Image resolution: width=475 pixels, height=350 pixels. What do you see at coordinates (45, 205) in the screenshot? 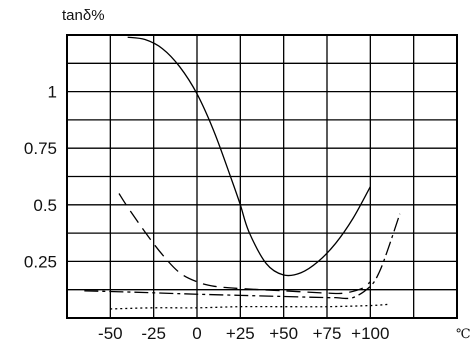
I see `y-tick-label: 0.5` at bounding box center [45, 205].